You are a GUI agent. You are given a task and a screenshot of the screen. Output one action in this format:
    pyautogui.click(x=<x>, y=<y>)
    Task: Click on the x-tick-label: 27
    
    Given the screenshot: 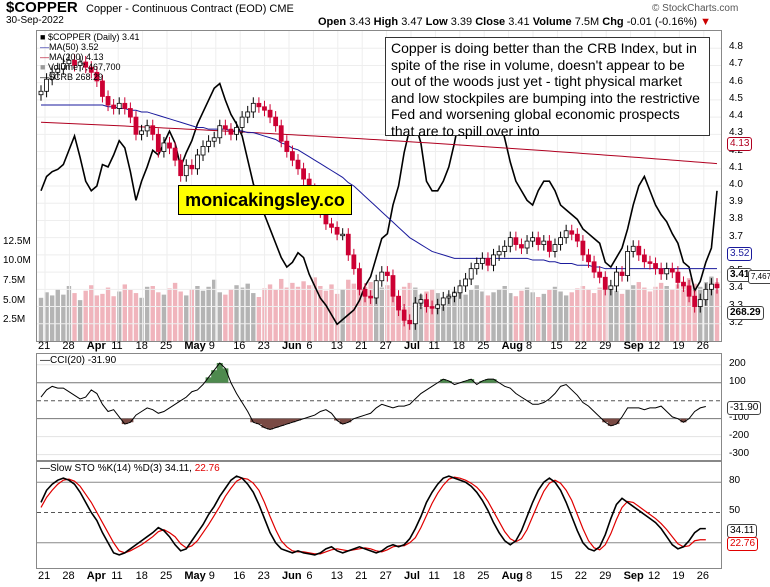 What is the action you would take?
    pyautogui.click(x=385, y=346)
    